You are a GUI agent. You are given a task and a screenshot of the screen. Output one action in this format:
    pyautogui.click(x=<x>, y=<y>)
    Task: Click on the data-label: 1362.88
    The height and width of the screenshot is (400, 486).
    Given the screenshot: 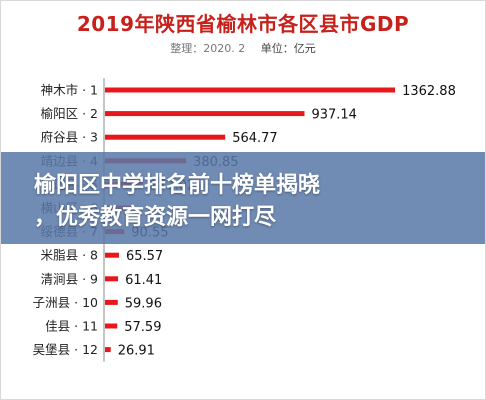 What is the action you would take?
    pyautogui.click(x=429, y=91)
    